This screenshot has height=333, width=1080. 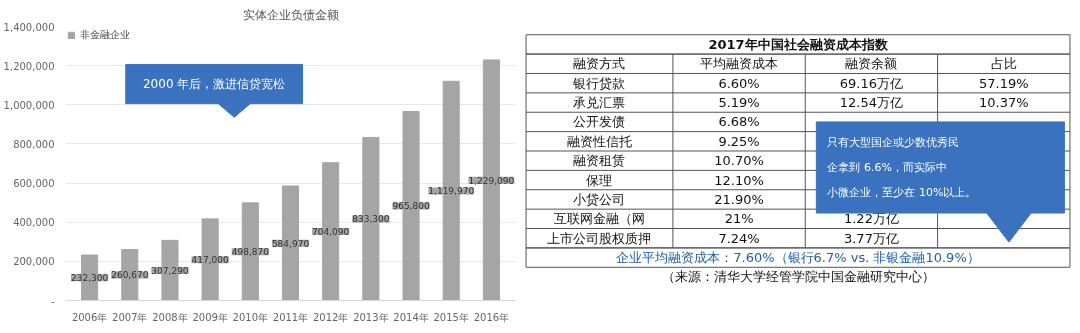 I want to click on category-label: 上市公司股权质押, so click(x=599, y=238).